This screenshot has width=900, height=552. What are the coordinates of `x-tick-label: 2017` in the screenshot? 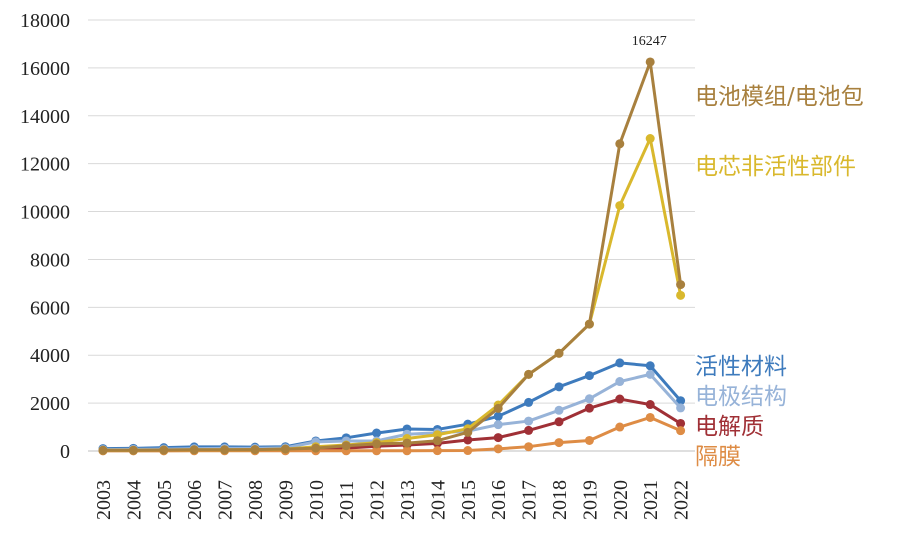 It's located at (530, 500).